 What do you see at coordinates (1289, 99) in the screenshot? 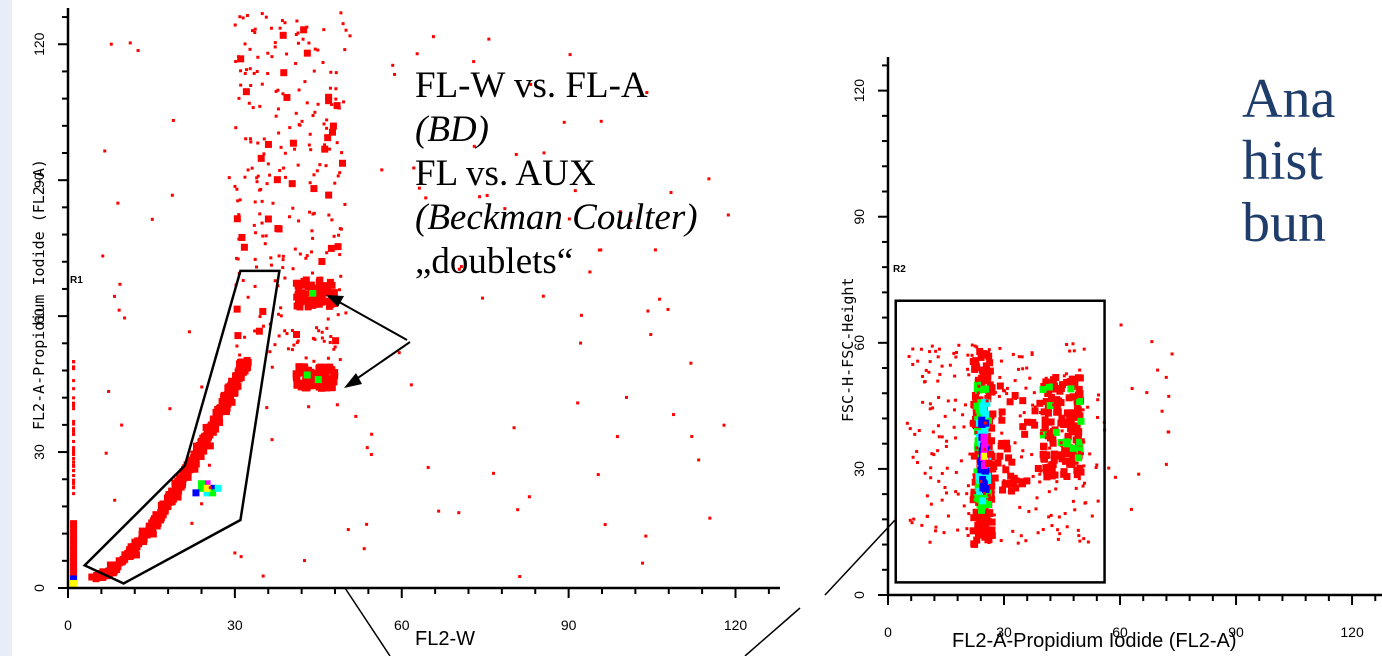
I see `headline-line-1: Ana` at bounding box center [1289, 99].